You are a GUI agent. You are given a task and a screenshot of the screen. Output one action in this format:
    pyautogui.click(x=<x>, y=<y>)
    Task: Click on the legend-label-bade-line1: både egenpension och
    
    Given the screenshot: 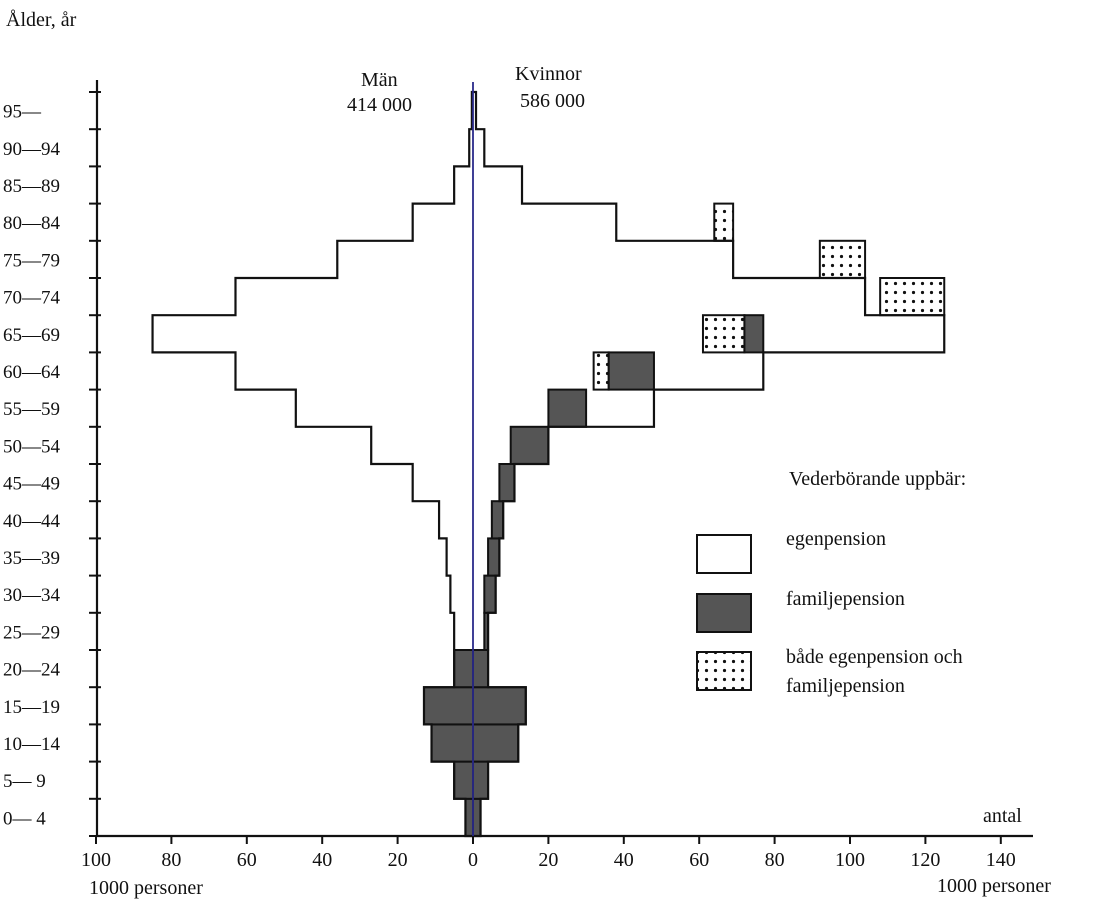 What is the action you would take?
    pyautogui.click(x=874, y=657)
    